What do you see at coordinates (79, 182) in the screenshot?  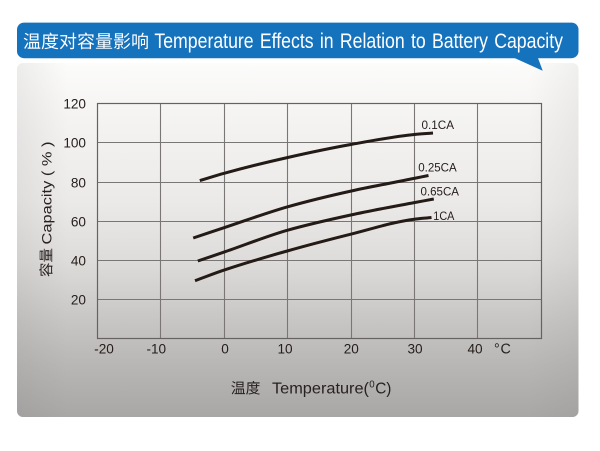 I see `svg-text: 80` at bounding box center [79, 182].